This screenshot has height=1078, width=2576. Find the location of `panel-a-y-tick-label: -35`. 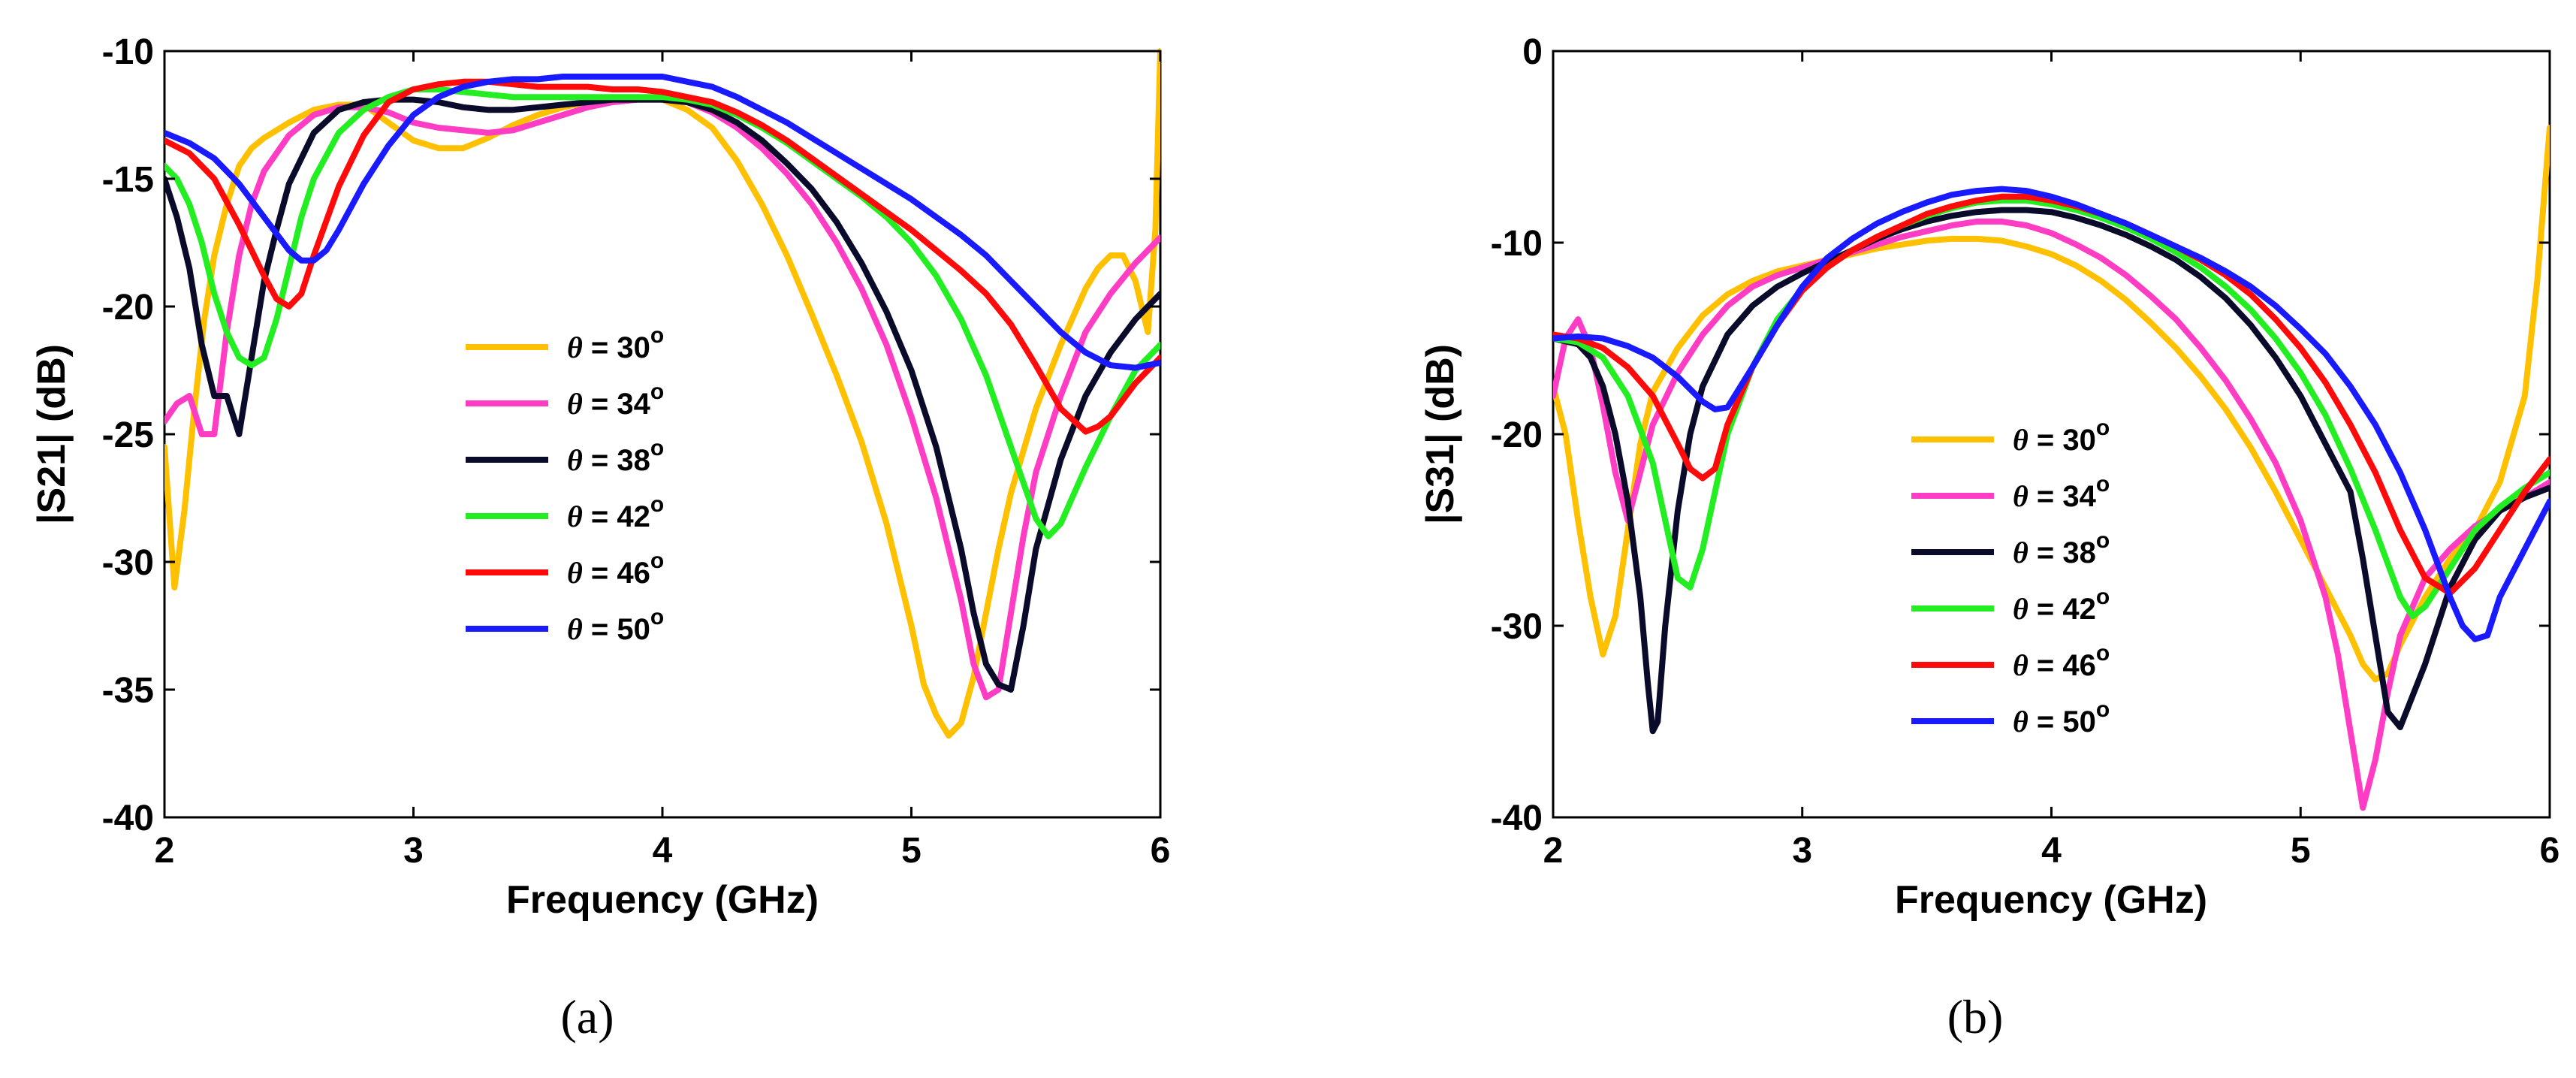

panel-a-y-tick-label: -35 is located at coordinates (128, 691).